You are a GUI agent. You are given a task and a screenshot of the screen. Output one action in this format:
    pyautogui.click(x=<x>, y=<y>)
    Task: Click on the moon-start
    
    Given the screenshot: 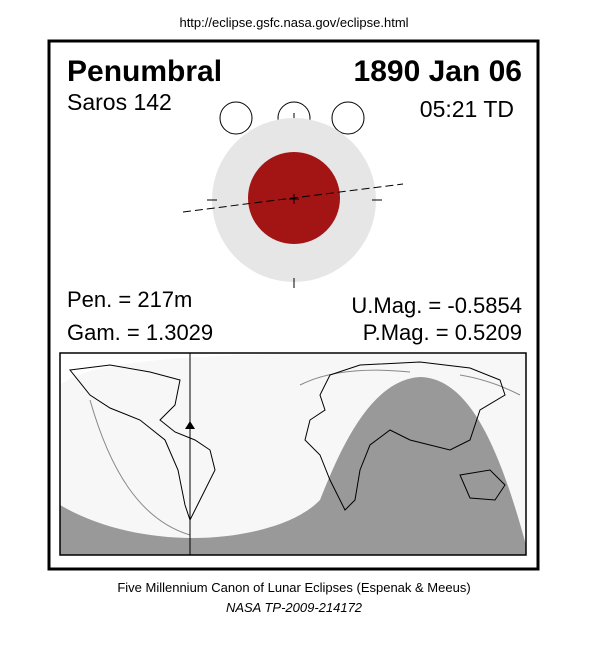 What is the action you would take?
    pyautogui.click(x=236, y=118)
    